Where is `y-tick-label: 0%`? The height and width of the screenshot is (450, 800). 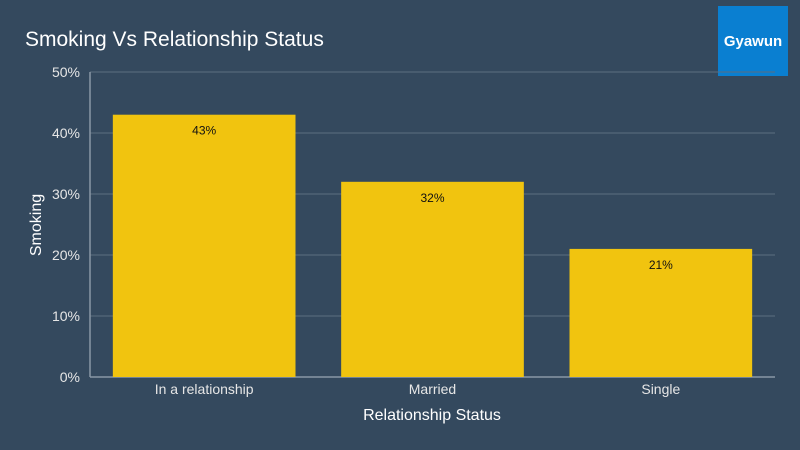 y-tick-label: 0% is located at coordinates (70, 377).